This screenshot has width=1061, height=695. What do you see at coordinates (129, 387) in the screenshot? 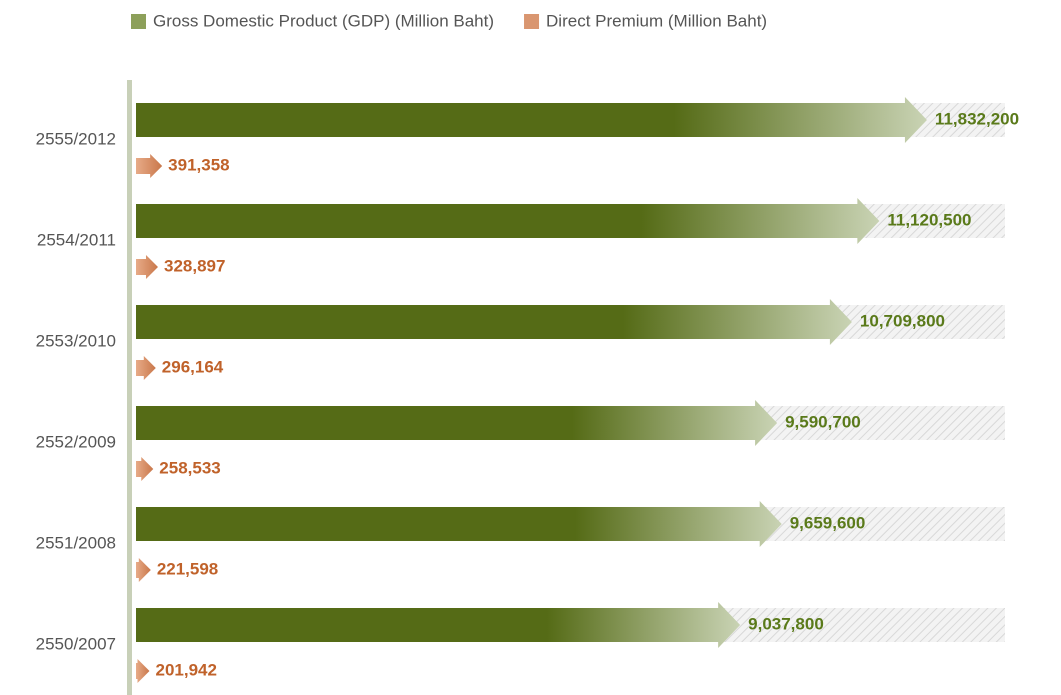
I see `axis-line` at bounding box center [129, 387].